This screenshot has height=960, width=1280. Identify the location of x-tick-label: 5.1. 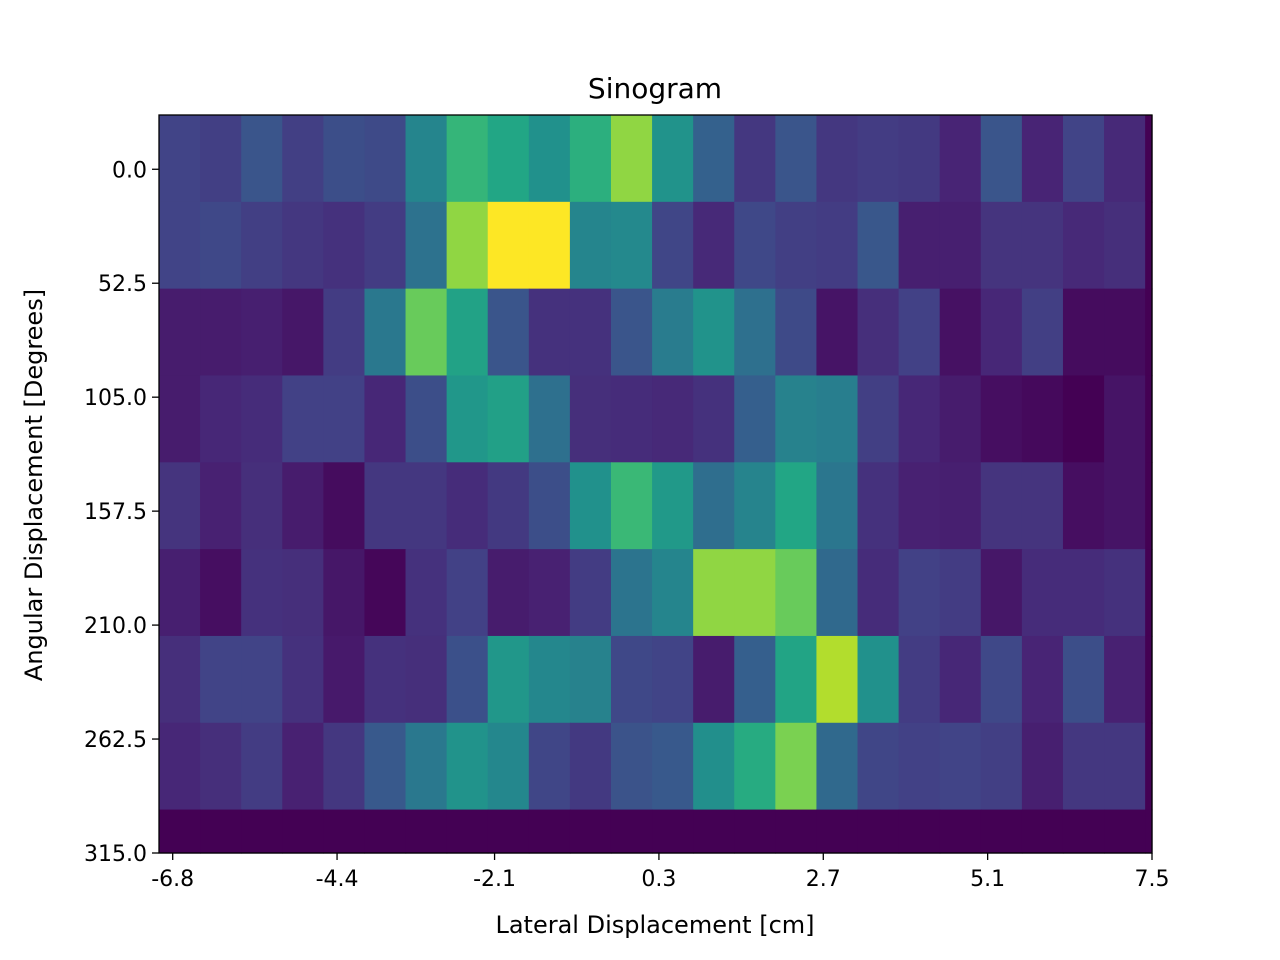
(987, 879).